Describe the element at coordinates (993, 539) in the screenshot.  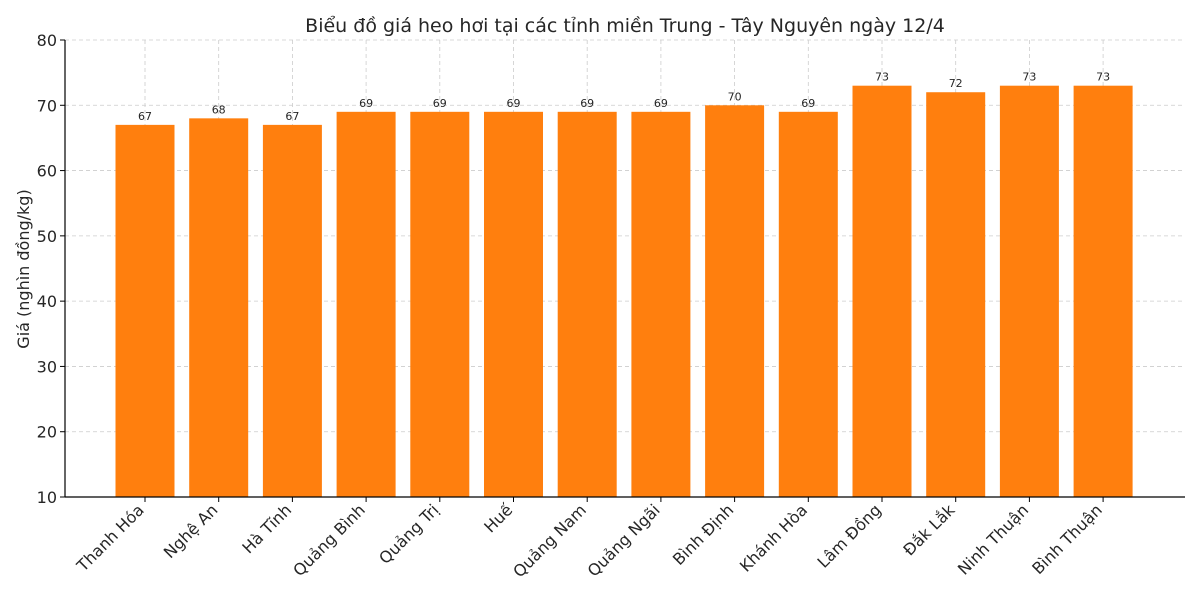
I see `x-tick-label: Ninh Thuận` at that location.